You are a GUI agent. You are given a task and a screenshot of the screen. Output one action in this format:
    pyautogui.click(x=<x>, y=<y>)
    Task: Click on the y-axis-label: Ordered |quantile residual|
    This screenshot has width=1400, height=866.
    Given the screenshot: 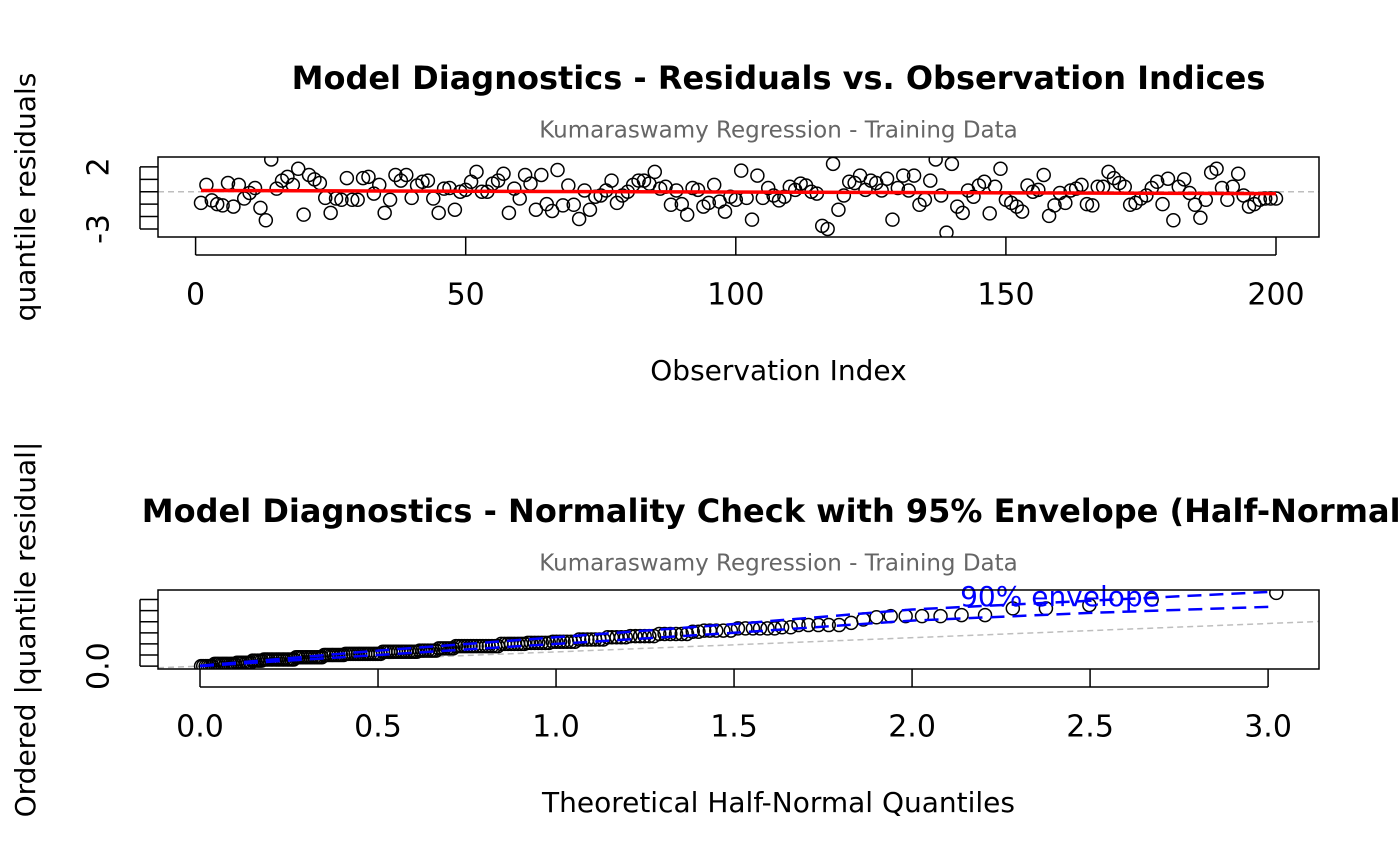 What is the action you would take?
    pyautogui.click(x=25, y=630)
    